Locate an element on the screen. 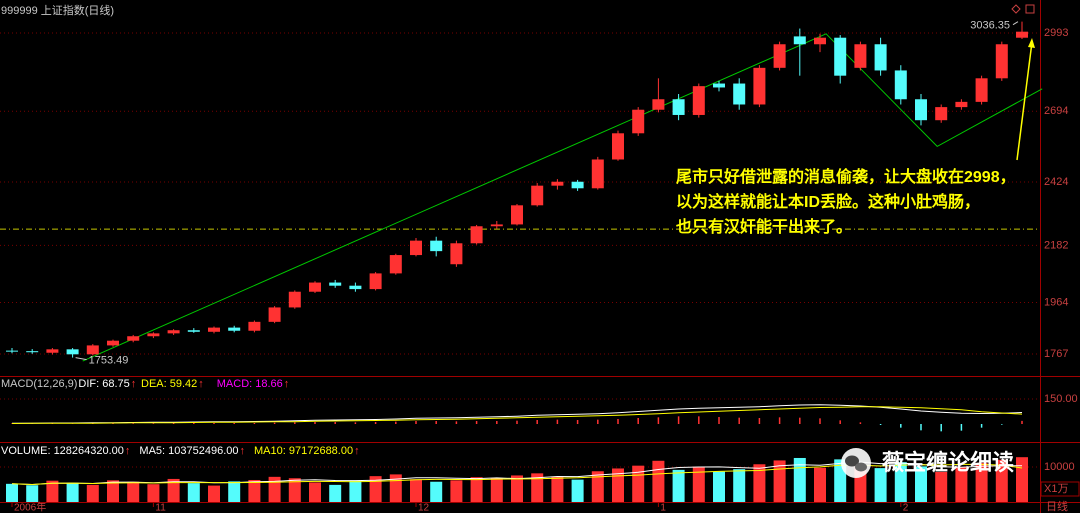 This screenshot has height=513, width=1080. y-tick-label: 2694 is located at coordinates (1056, 111).